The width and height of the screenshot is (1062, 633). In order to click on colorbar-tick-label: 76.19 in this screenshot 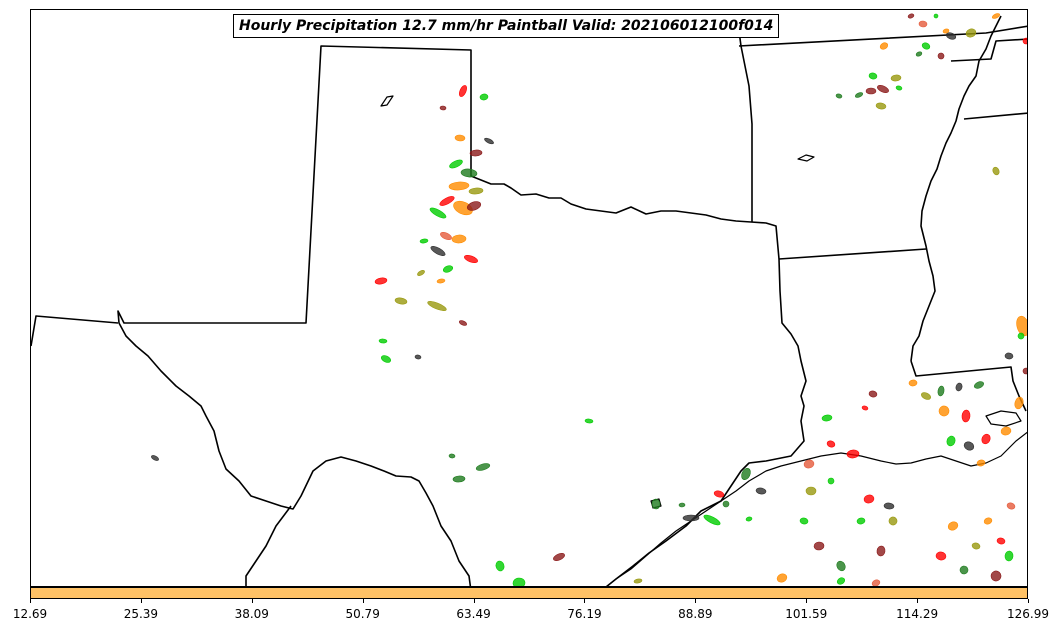, I will do `click(584, 614)`.